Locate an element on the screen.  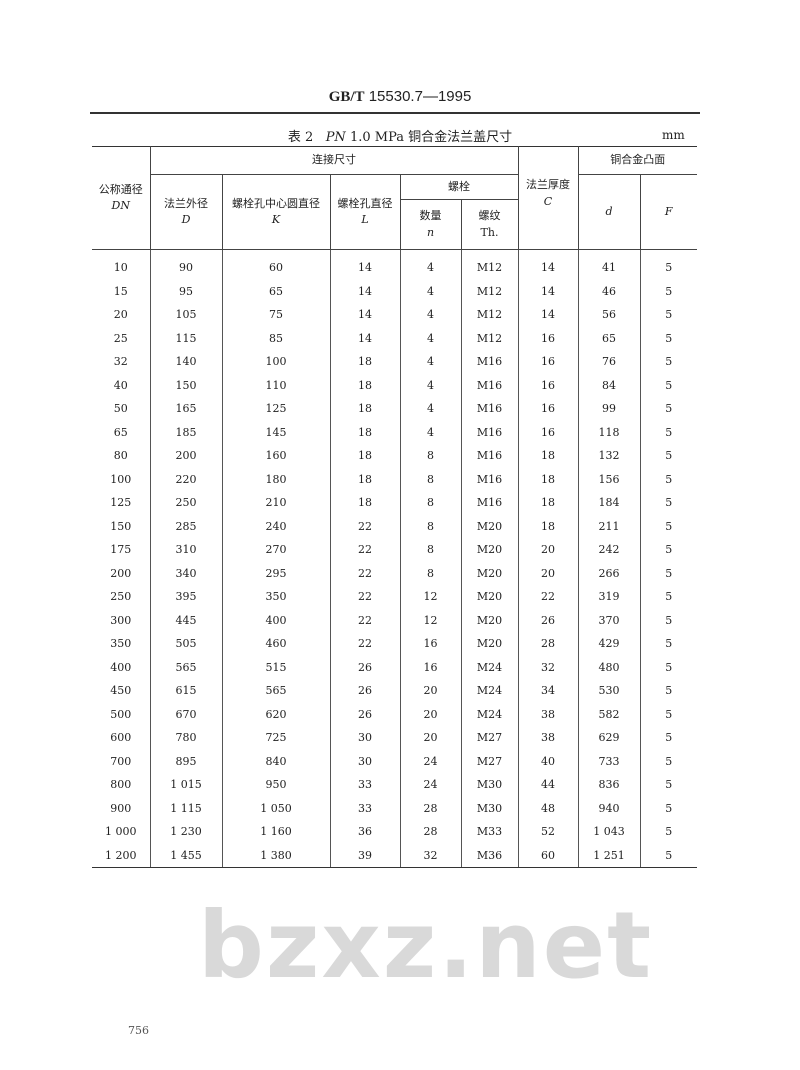
table-cell: 210 is located at coordinates (276, 503).